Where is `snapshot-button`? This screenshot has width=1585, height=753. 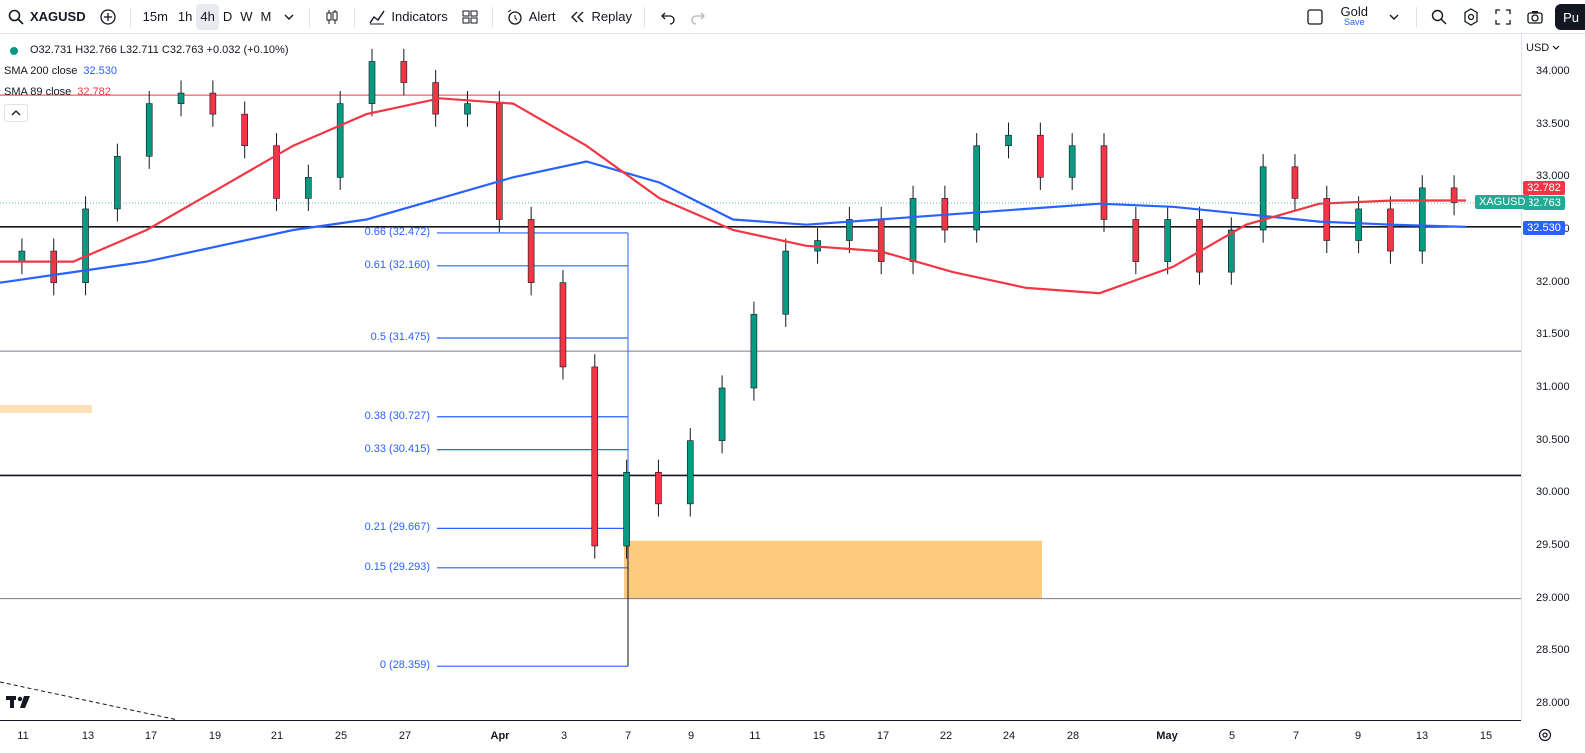 snapshot-button is located at coordinates (1535, 17).